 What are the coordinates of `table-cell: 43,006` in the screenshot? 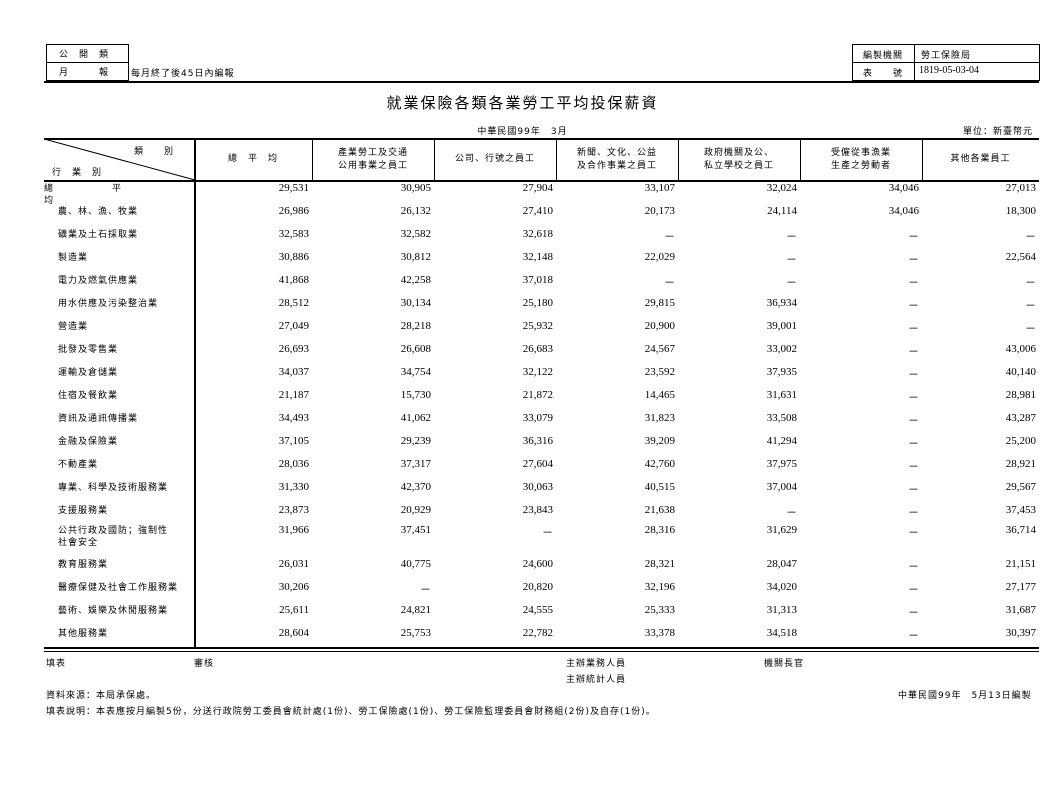 It's located at (1020, 349).